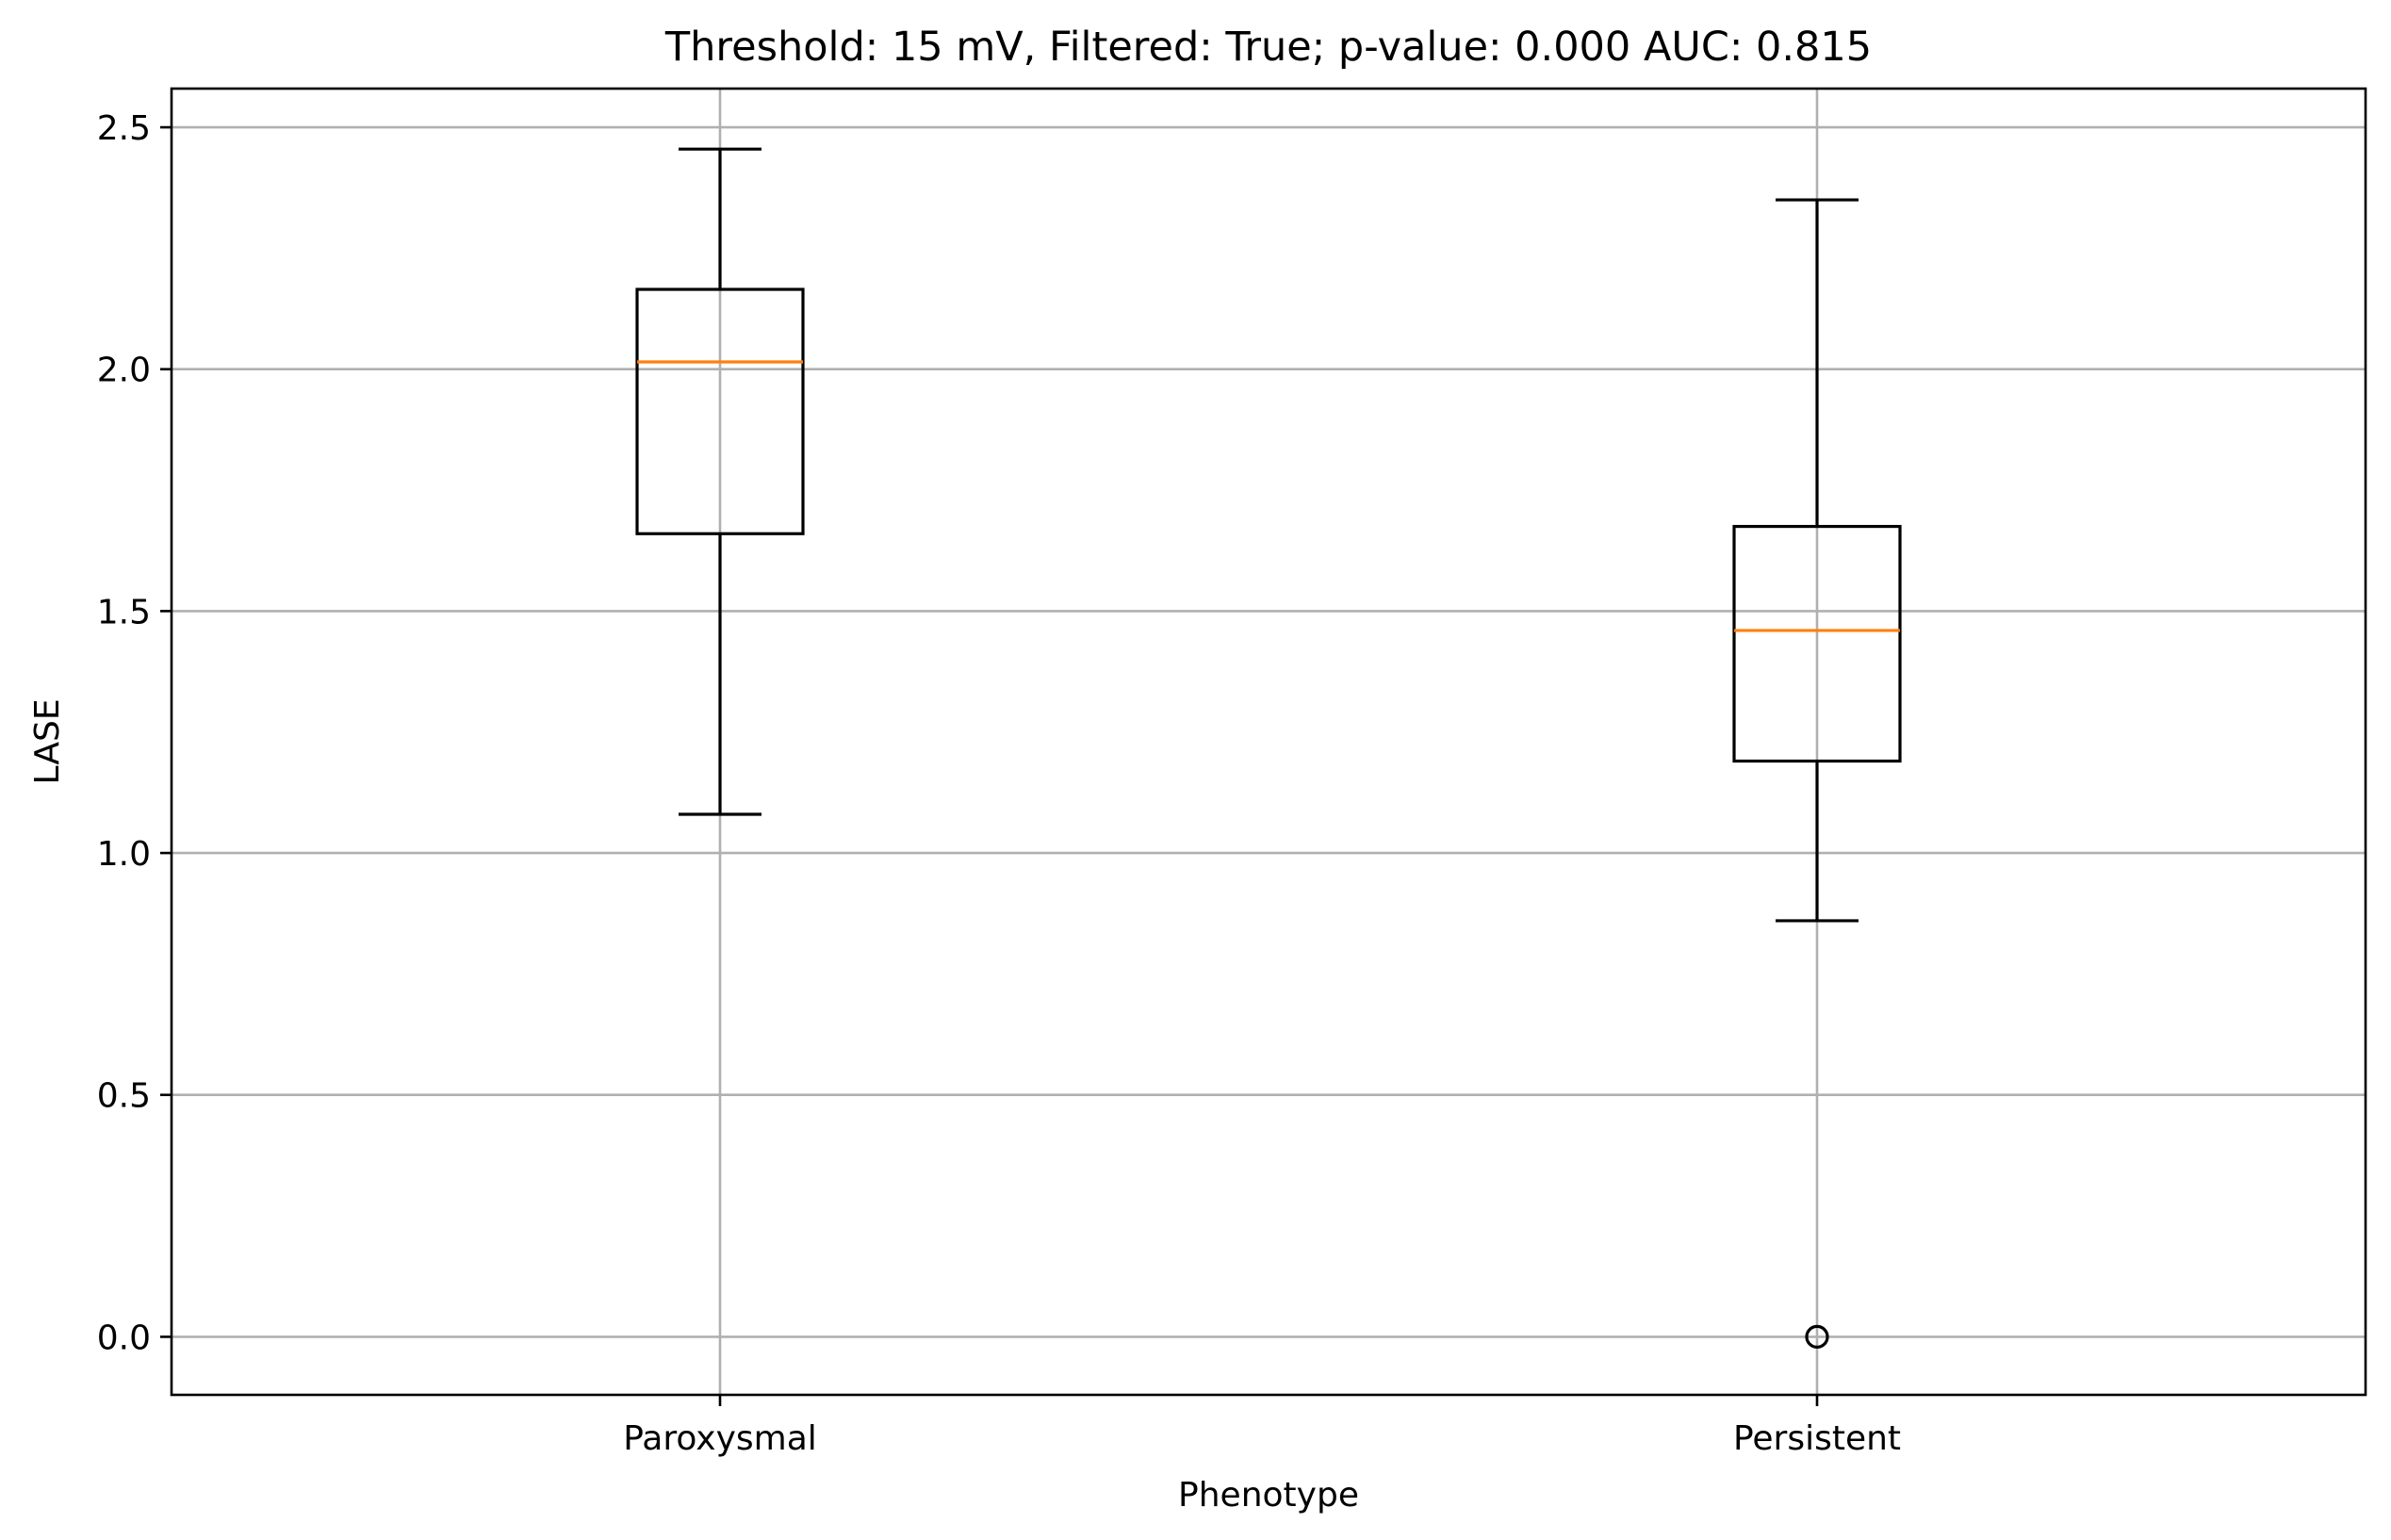 This screenshot has height=1540, width=2391. I want to click on y-tick-label: 1.0, so click(124, 854).